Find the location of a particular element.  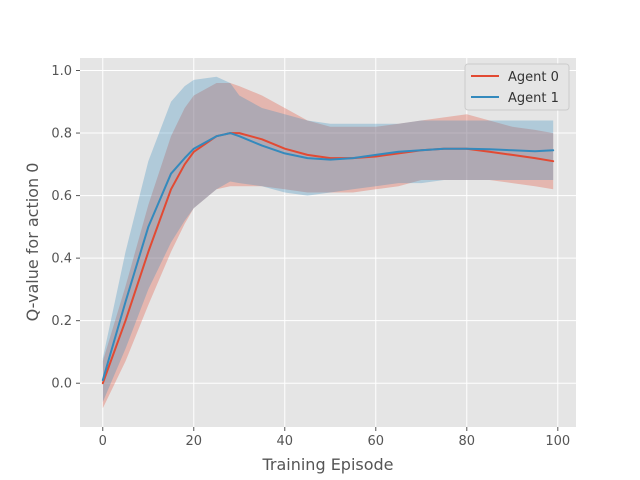

x-axis-ticks: 0 20 40 60 80 100 is located at coordinates (334, 438).